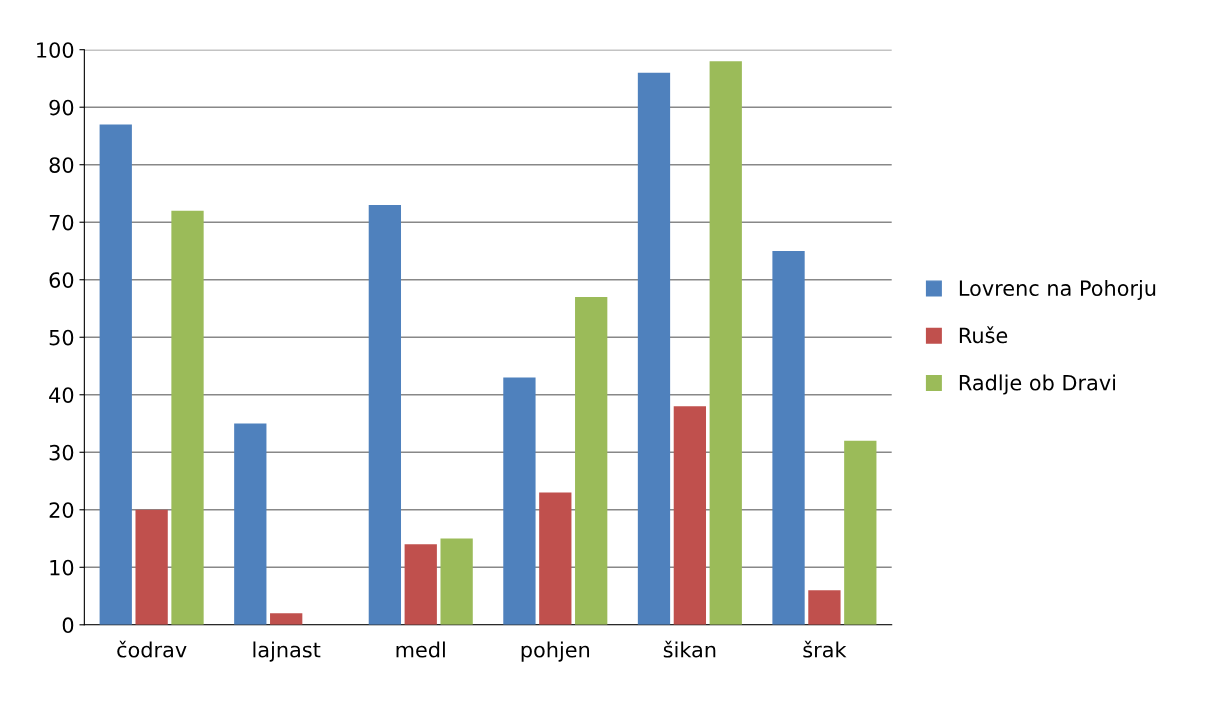 The height and width of the screenshot is (710, 1205). I want to click on y-tick-label: 70, so click(61, 222).